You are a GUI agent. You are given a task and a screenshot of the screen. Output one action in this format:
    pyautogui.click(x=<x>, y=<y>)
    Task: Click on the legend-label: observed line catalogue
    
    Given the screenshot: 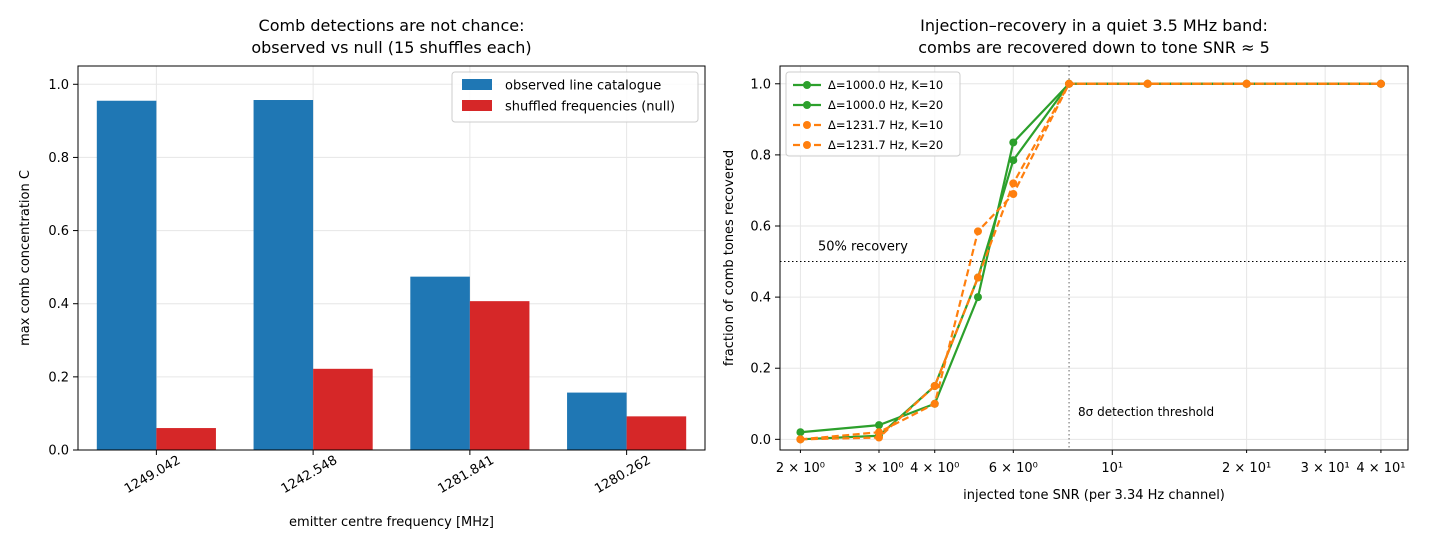 What is the action you would take?
    pyautogui.click(x=583, y=86)
    